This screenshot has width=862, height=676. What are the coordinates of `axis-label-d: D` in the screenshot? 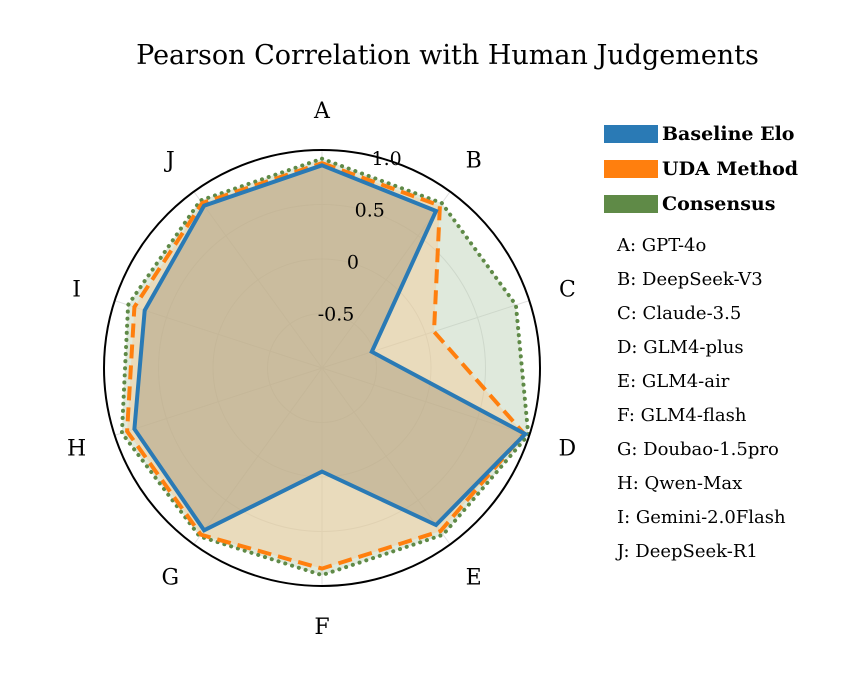 It's located at (568, 449).